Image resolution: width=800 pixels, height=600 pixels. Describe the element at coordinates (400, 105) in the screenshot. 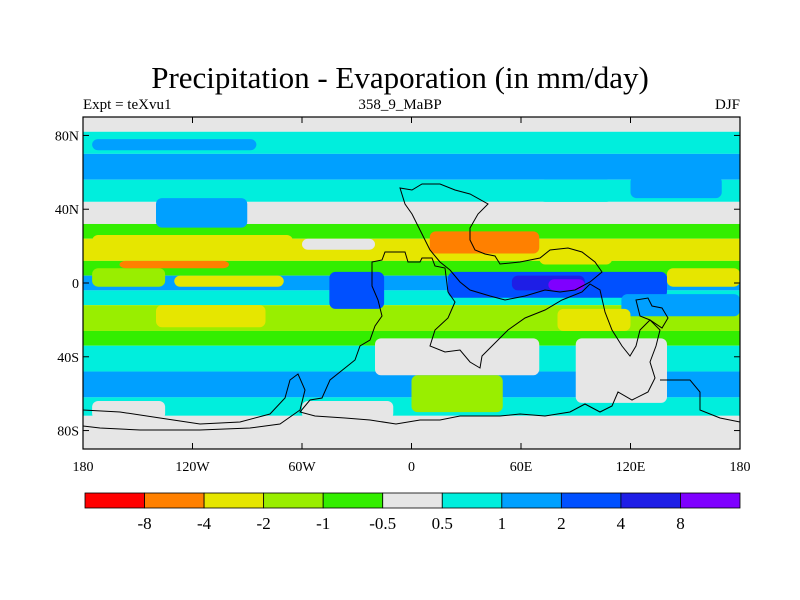

I see `period-label: 358_9_MaBP` at that location.